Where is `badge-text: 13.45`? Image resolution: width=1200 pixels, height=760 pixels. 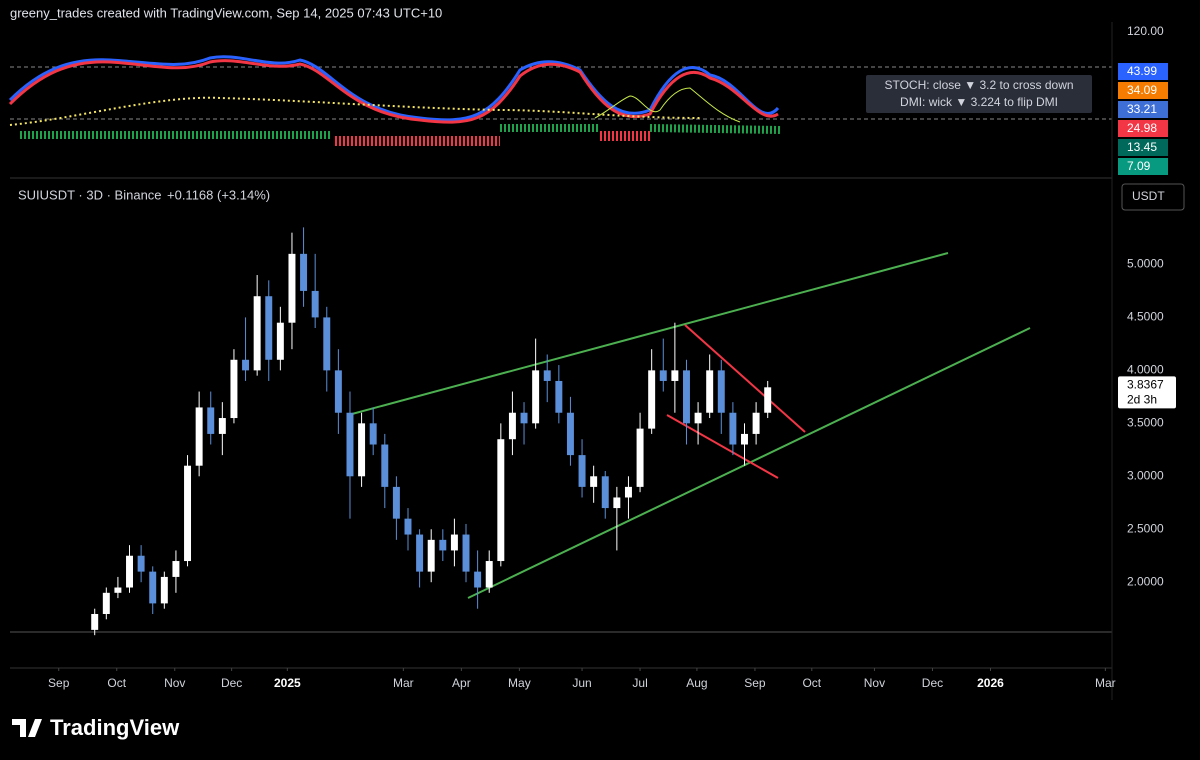 badge-text: 13.45 is located at coordinates (1142, 147).